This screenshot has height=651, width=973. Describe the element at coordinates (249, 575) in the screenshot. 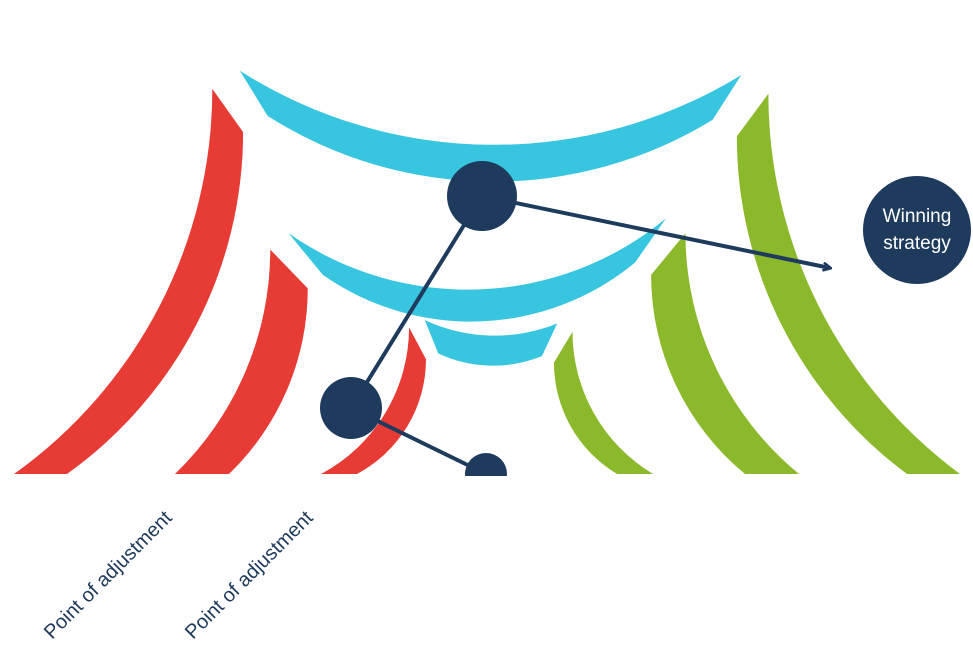

I see `point-of-adjustment-label-inner: Point of adjustment` at that location.